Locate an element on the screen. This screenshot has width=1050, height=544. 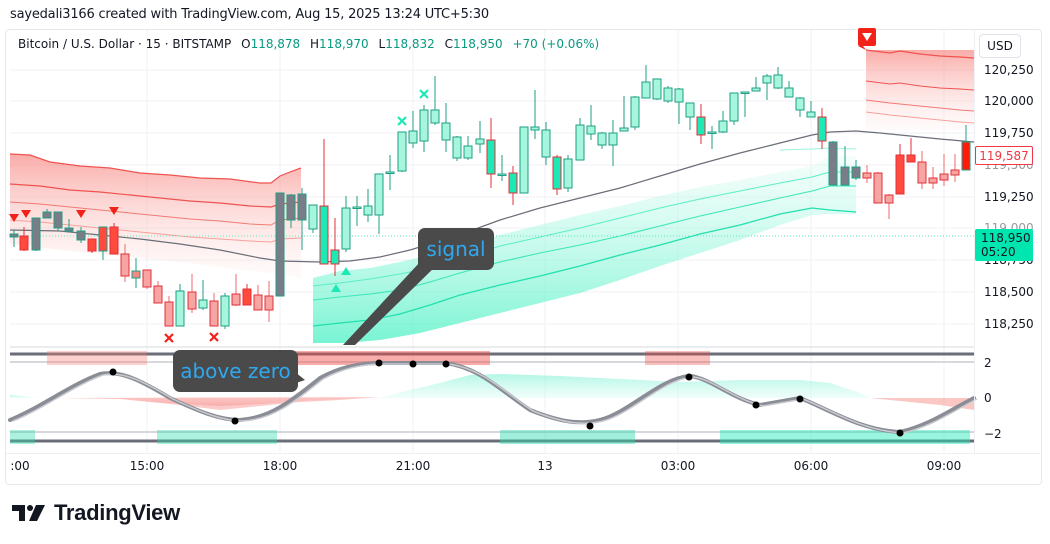
above-zero-callout: above zero is located at coordinates (235, 371).